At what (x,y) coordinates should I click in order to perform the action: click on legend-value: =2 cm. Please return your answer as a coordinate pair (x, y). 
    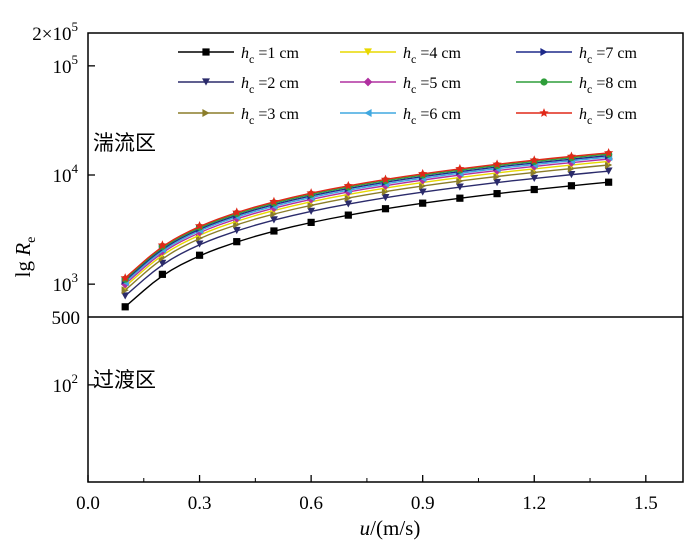
    Looking at the image, I should click on (276, 83).